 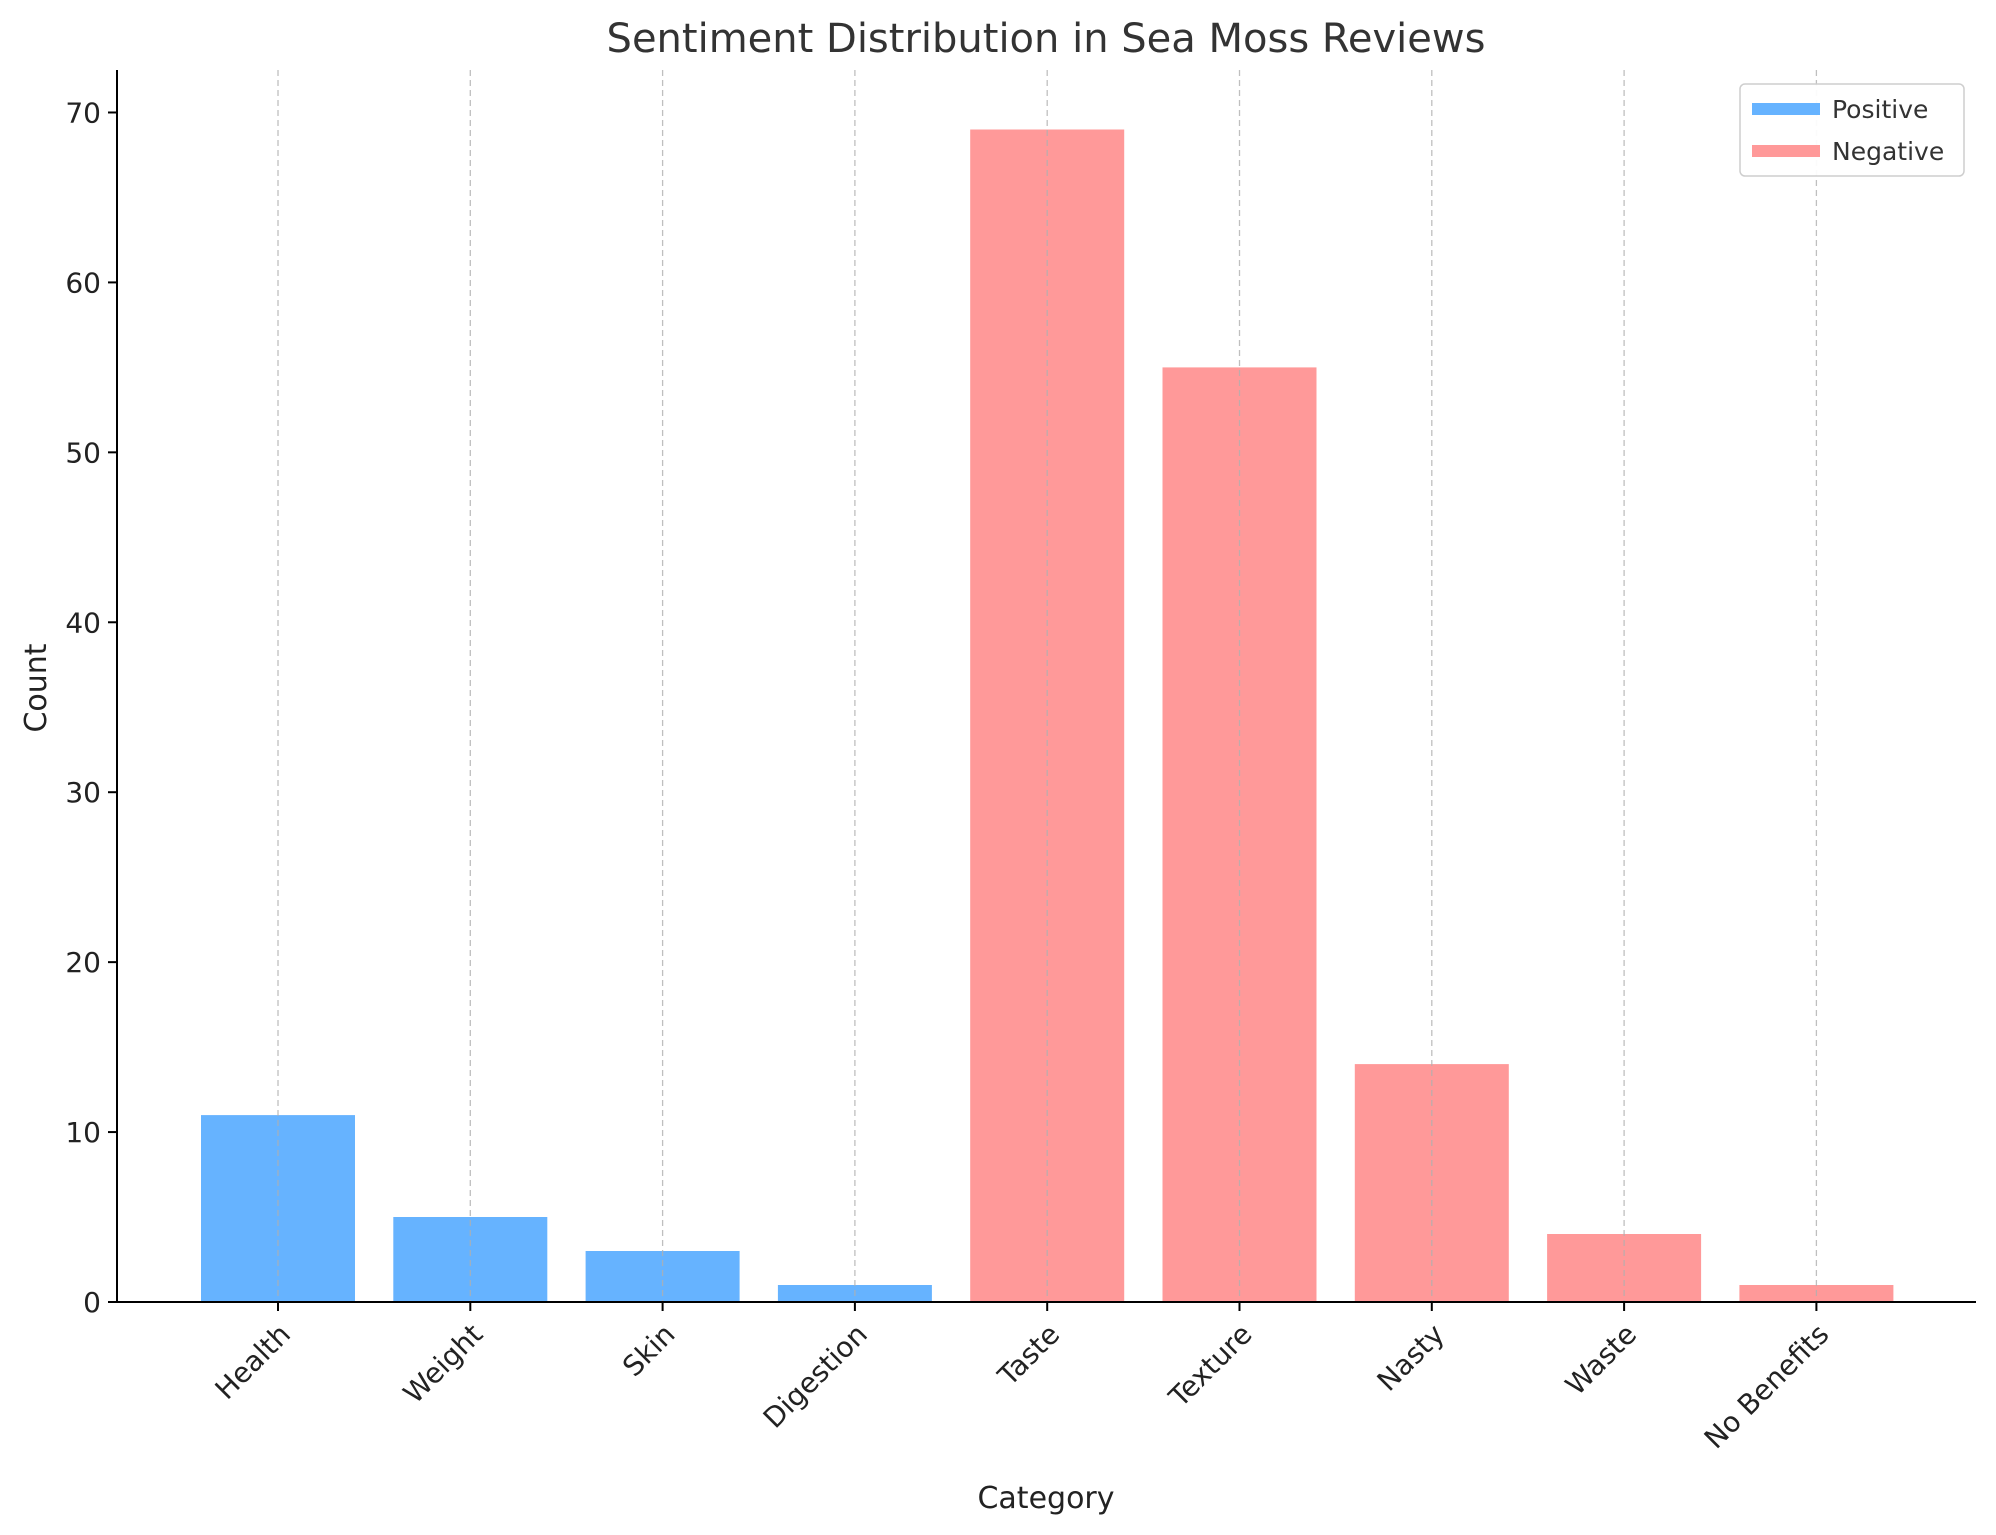 What do you see at coordinates (83, 792) in the screenshot?
I see `y-tick-label: 30` at bounding box center [83, 792].